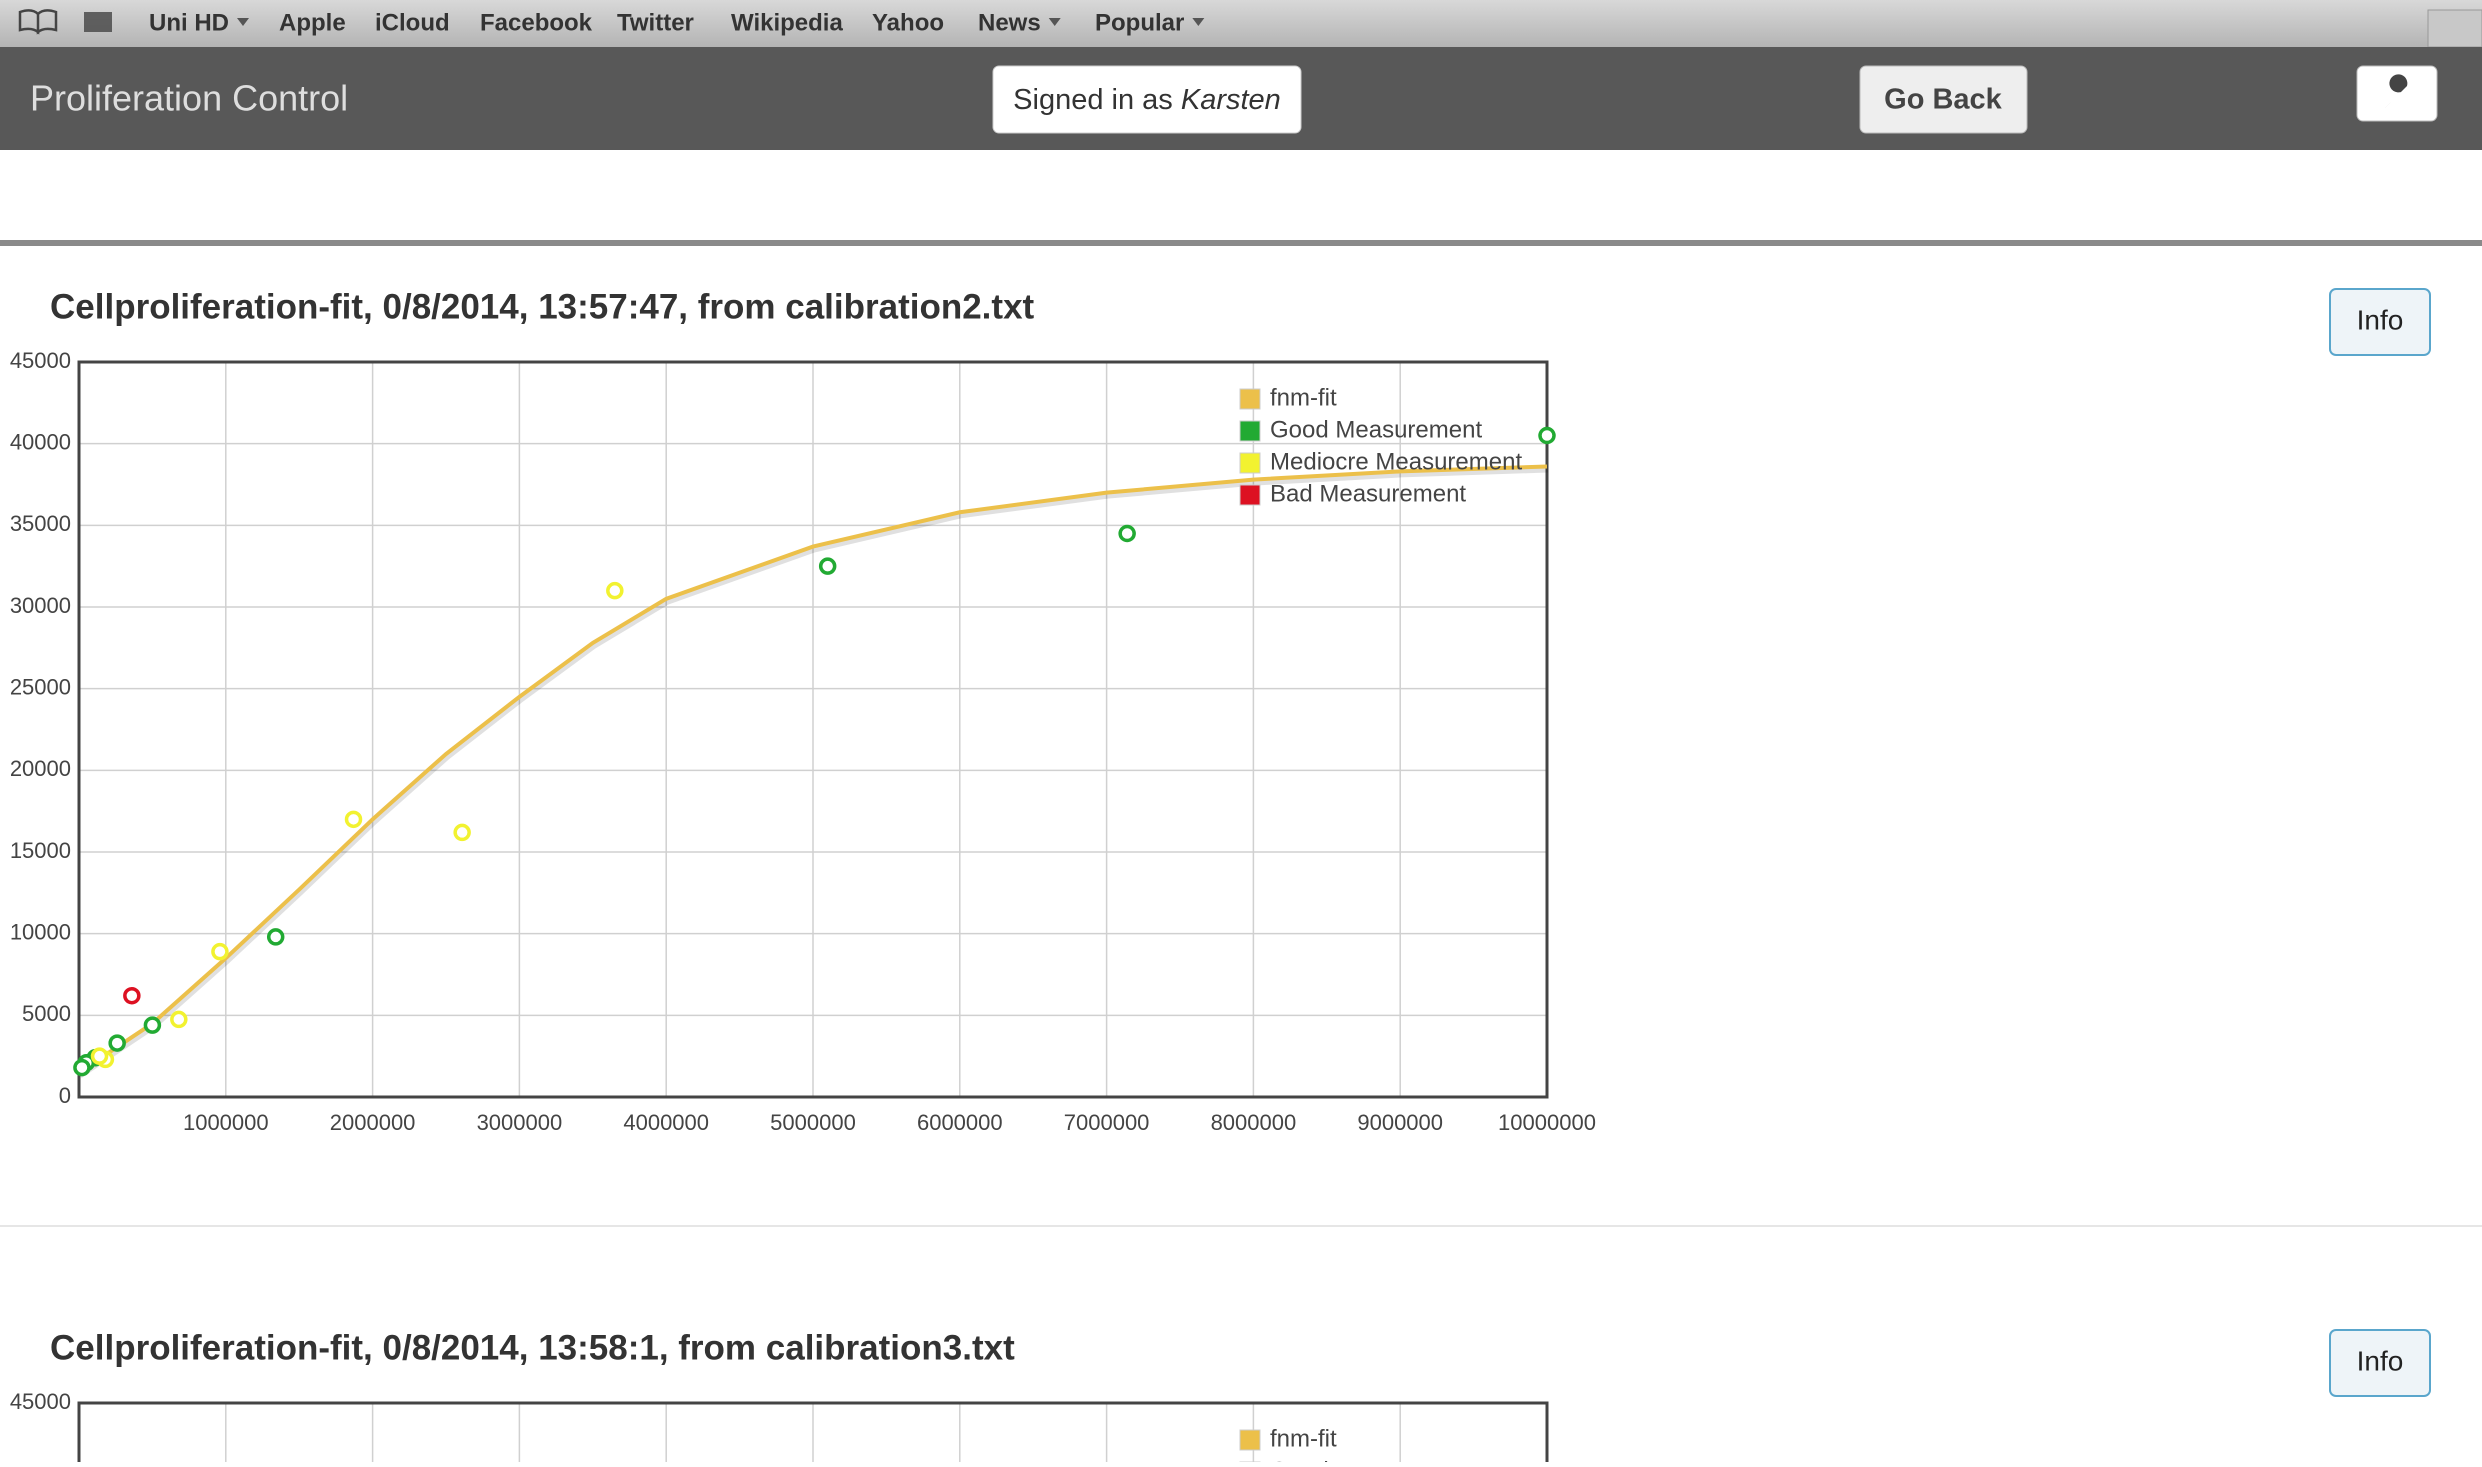 The width and height of the screenshot is (2482, 1467). What do you see at coordinates (38, 22) in the screenshot?
I see `reader-icon` at bounding box center [38, 22].